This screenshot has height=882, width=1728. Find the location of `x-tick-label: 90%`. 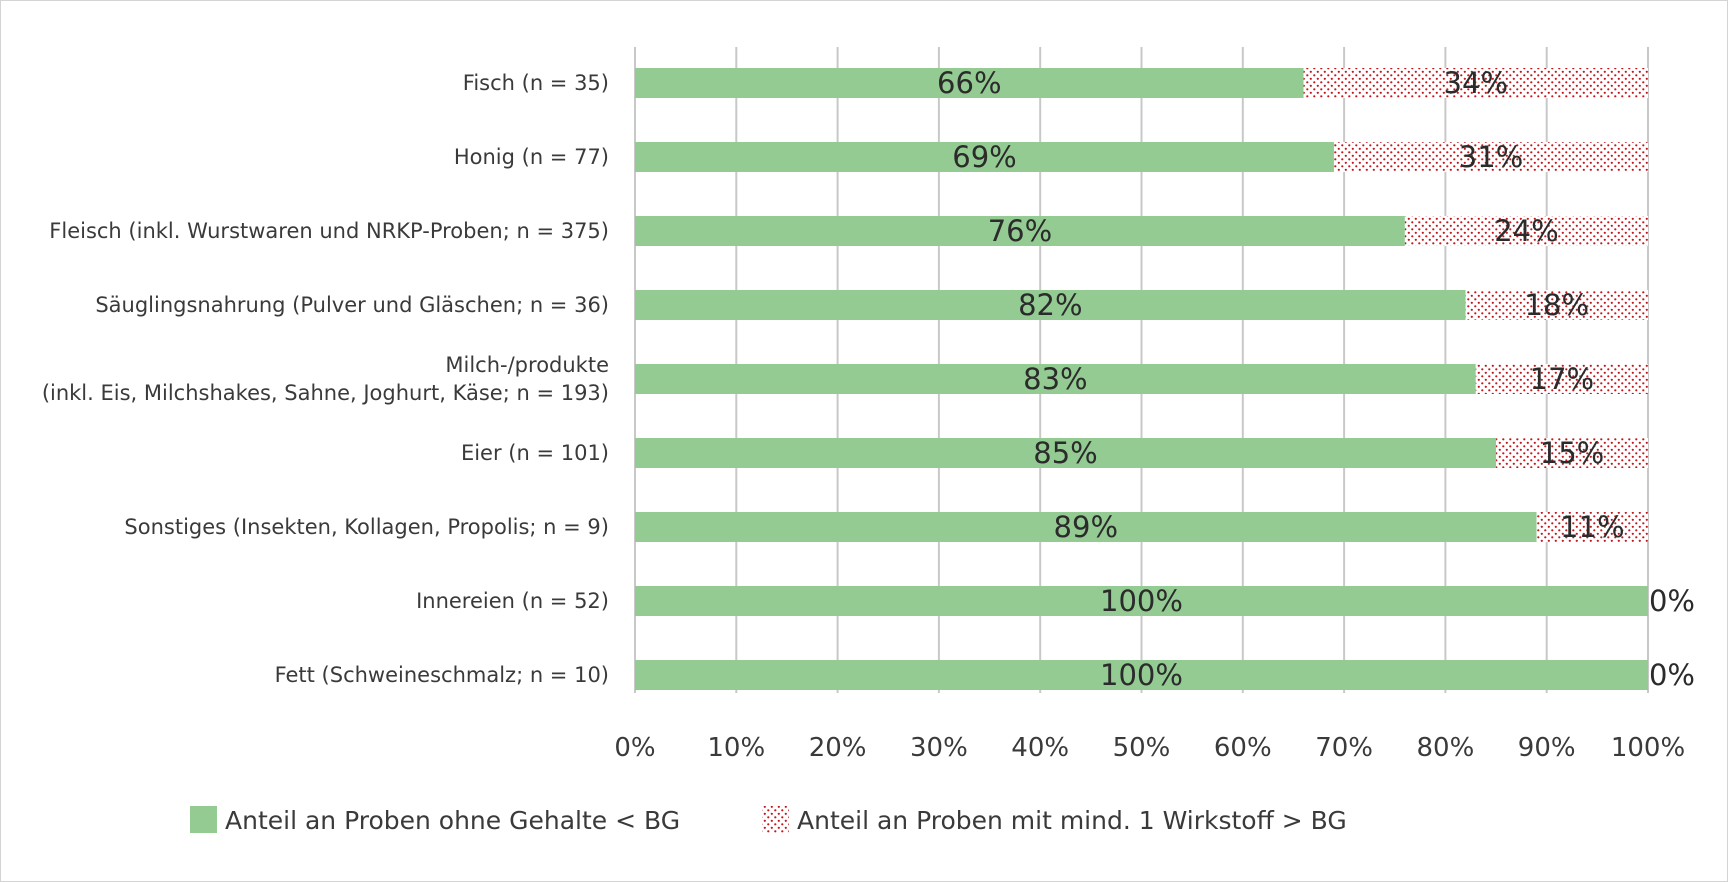

x-tick-label: 90% is located at coordinates (1547, 748).